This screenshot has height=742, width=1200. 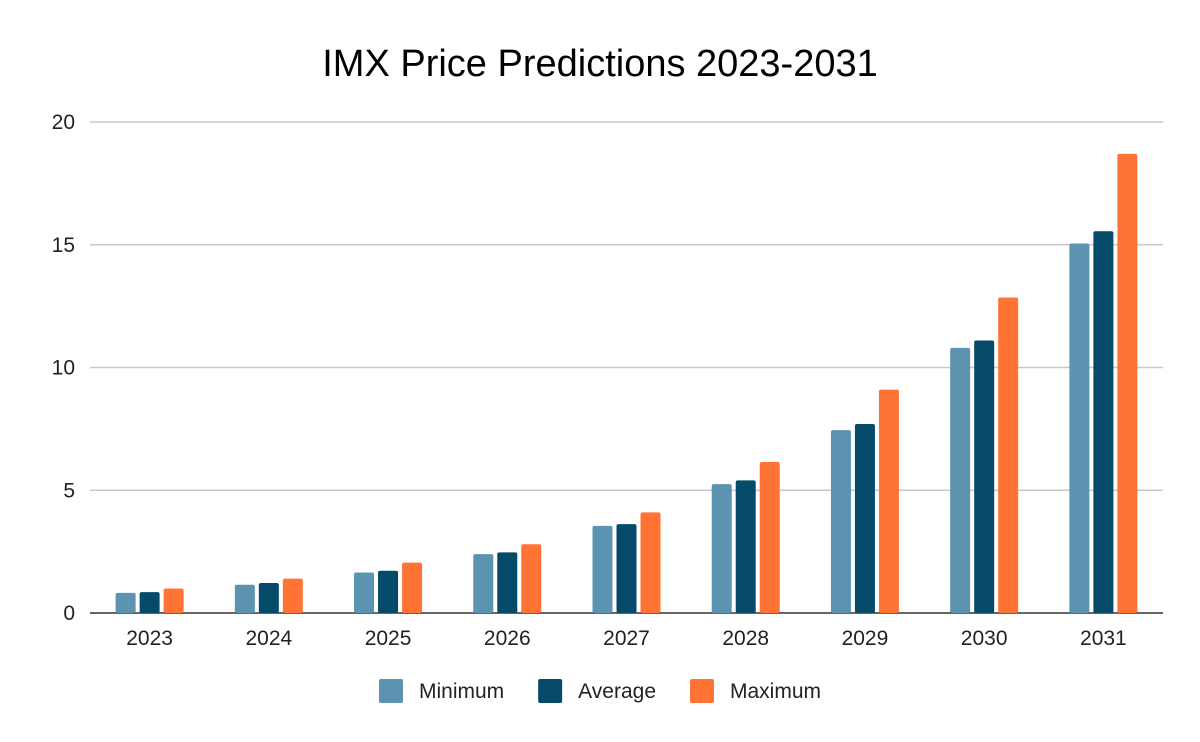 I want to click on bar-minimum-2030, so click(x=960, y=480).